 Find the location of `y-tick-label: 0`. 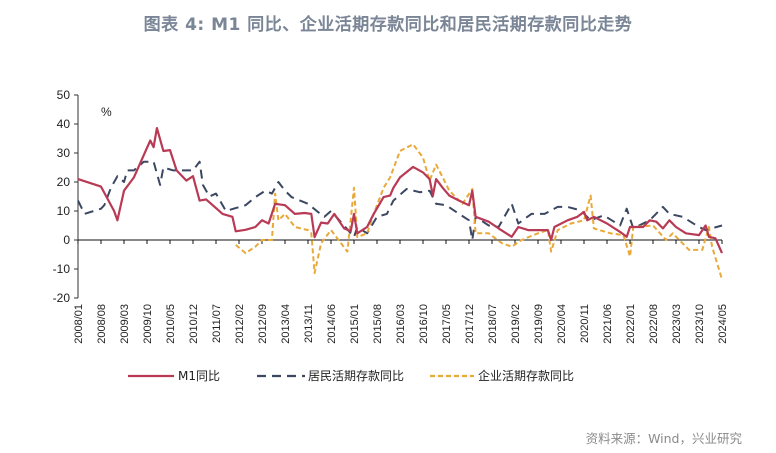

y-tick-label: 0 is located at coordinates (66, 240).